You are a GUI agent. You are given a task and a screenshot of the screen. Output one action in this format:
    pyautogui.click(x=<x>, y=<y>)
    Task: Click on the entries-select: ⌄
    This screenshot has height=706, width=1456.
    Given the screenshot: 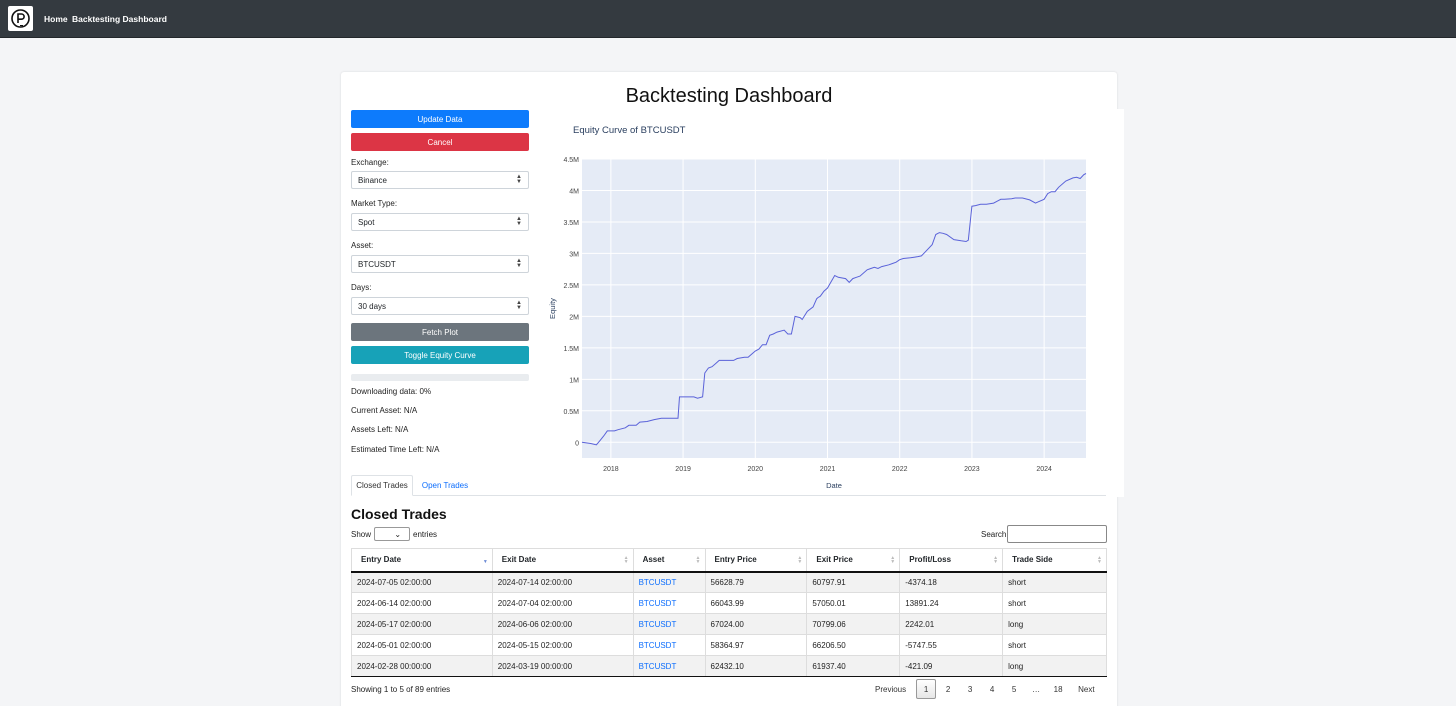 What is the action you would take?
    pyautogui.click(x=392, y=534)
    